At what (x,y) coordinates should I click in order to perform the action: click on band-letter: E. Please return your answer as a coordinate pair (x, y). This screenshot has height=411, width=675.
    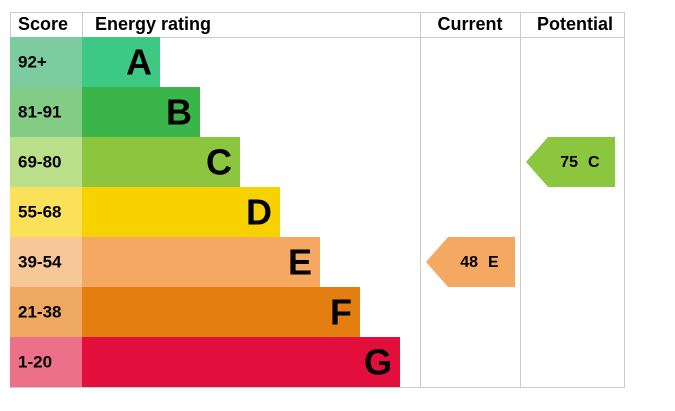
    Looking at the image, I should click on (300, 262).